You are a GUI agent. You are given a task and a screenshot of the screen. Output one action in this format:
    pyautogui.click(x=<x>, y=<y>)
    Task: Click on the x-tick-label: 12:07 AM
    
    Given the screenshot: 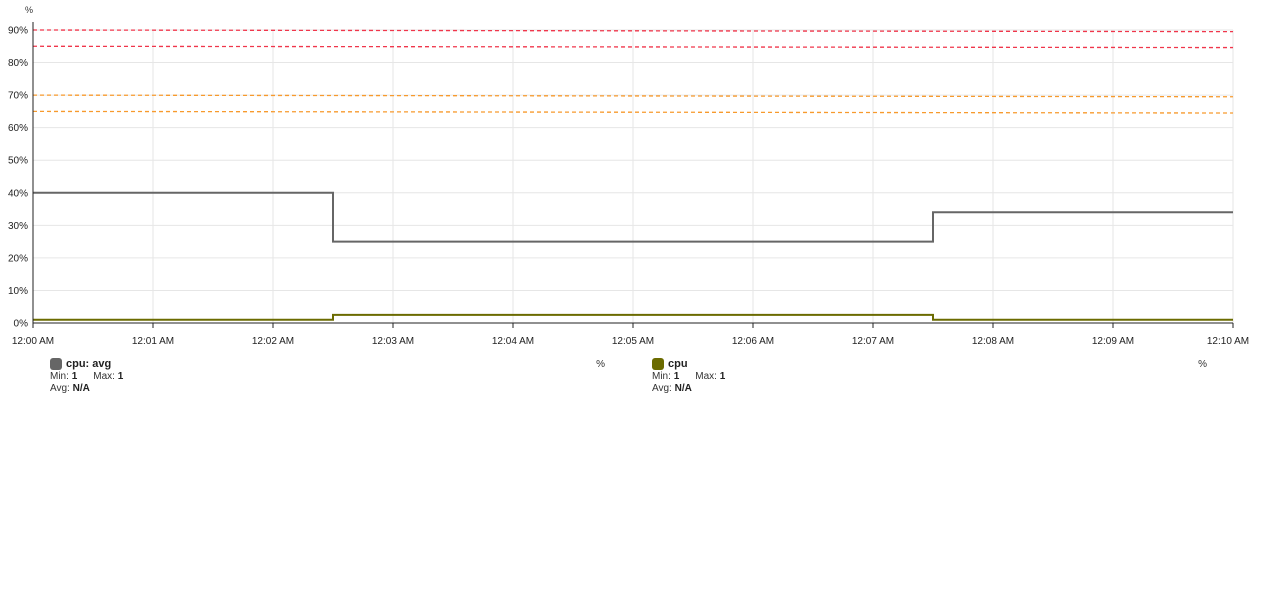 What is the action you would take?
    pyautogui.click(x=873, y=341)
    